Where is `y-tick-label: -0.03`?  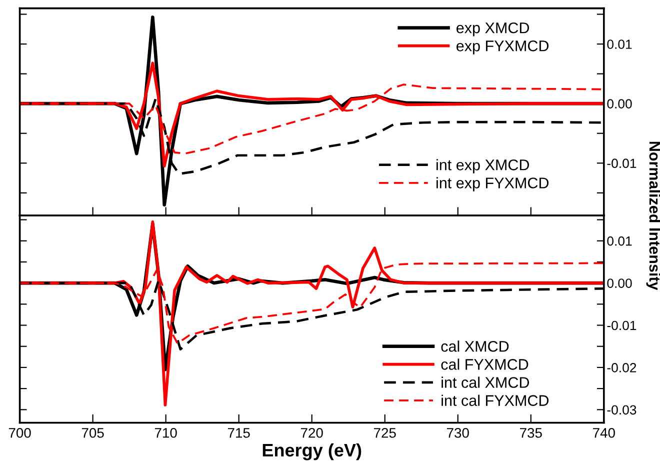
y-tick-label: -0.03 is located at coordinates (621, 410).